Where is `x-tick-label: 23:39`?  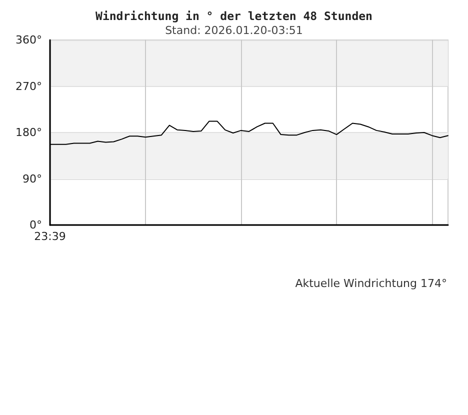 x-tick-label: 23:39 is located at coordinates (50, 236).